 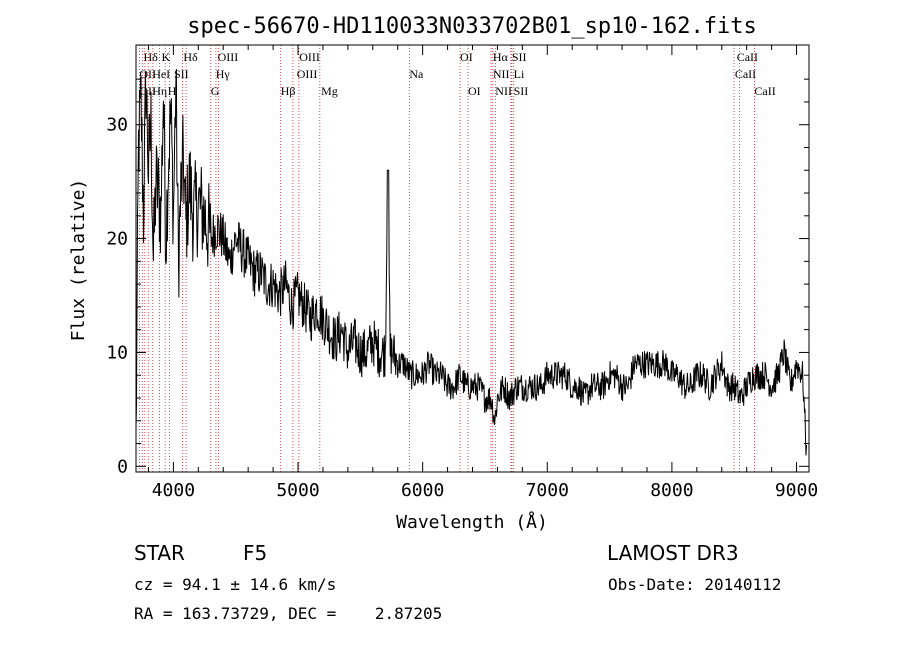 What do you see at coordinates (422, 490) in the screenshot?
I see `x-tick-label: 6000` at bounding box center [422, 490].